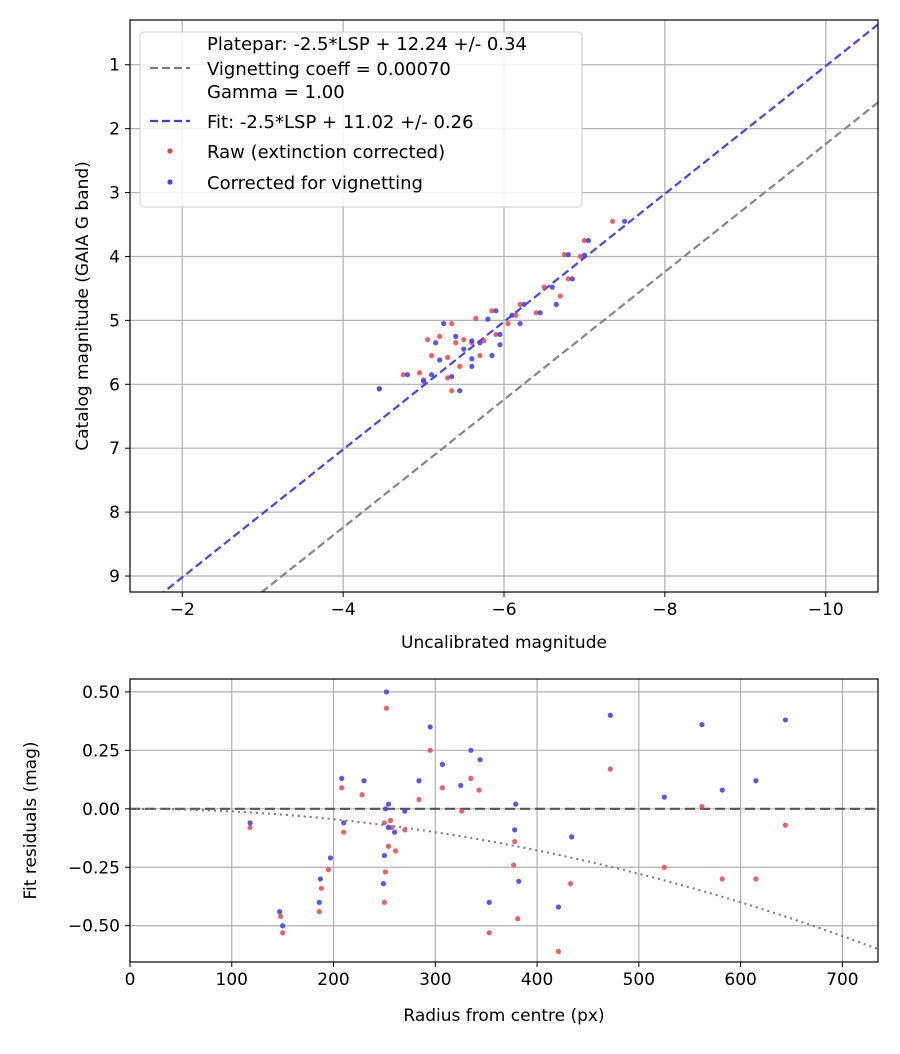 This screenshot has width=900, height=1054. Describe the element at coordinates (740, 980) in the screenshot. I see `x-tick-label: 600` at that location.